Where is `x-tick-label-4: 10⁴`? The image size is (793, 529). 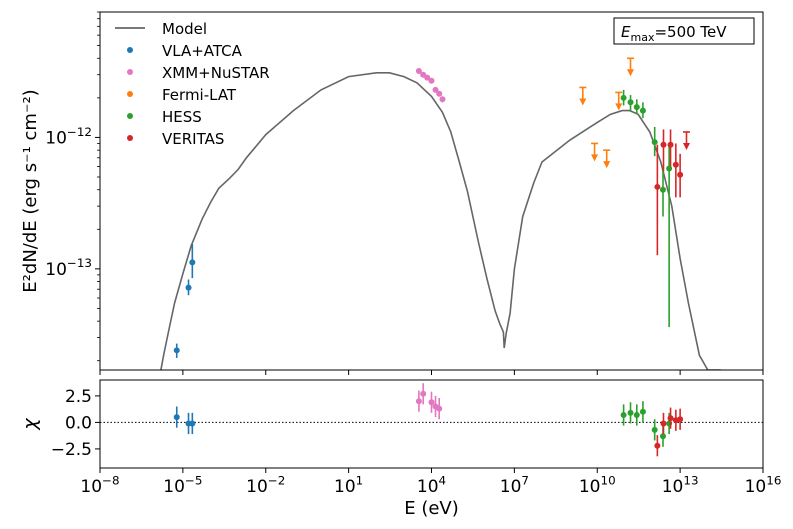
x-tick-label-4: 10⁴ is located at coordinates (431, 485).